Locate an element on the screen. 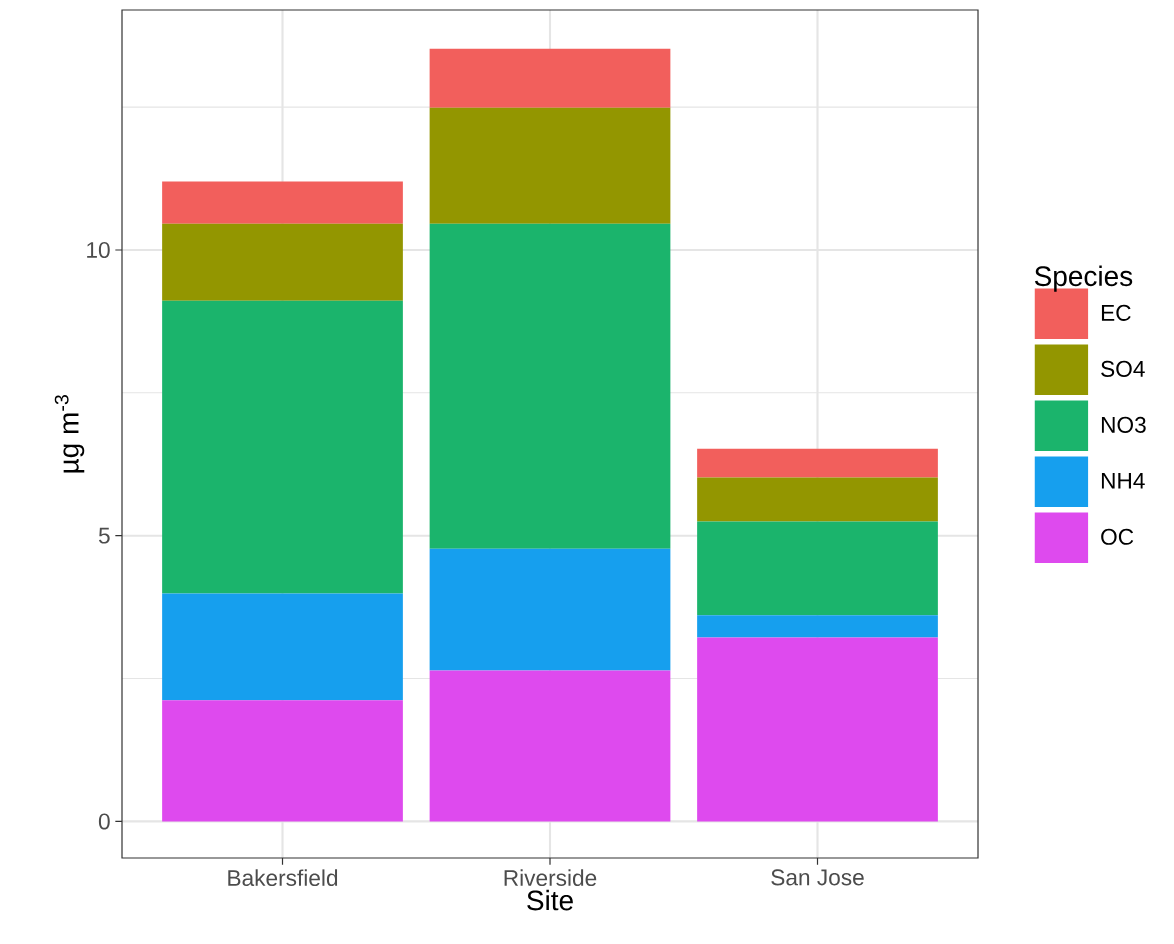 The width and height of the screenshot is (1174, 944). x-tick-label: Bakersfield is located at coordinates (283, 878).